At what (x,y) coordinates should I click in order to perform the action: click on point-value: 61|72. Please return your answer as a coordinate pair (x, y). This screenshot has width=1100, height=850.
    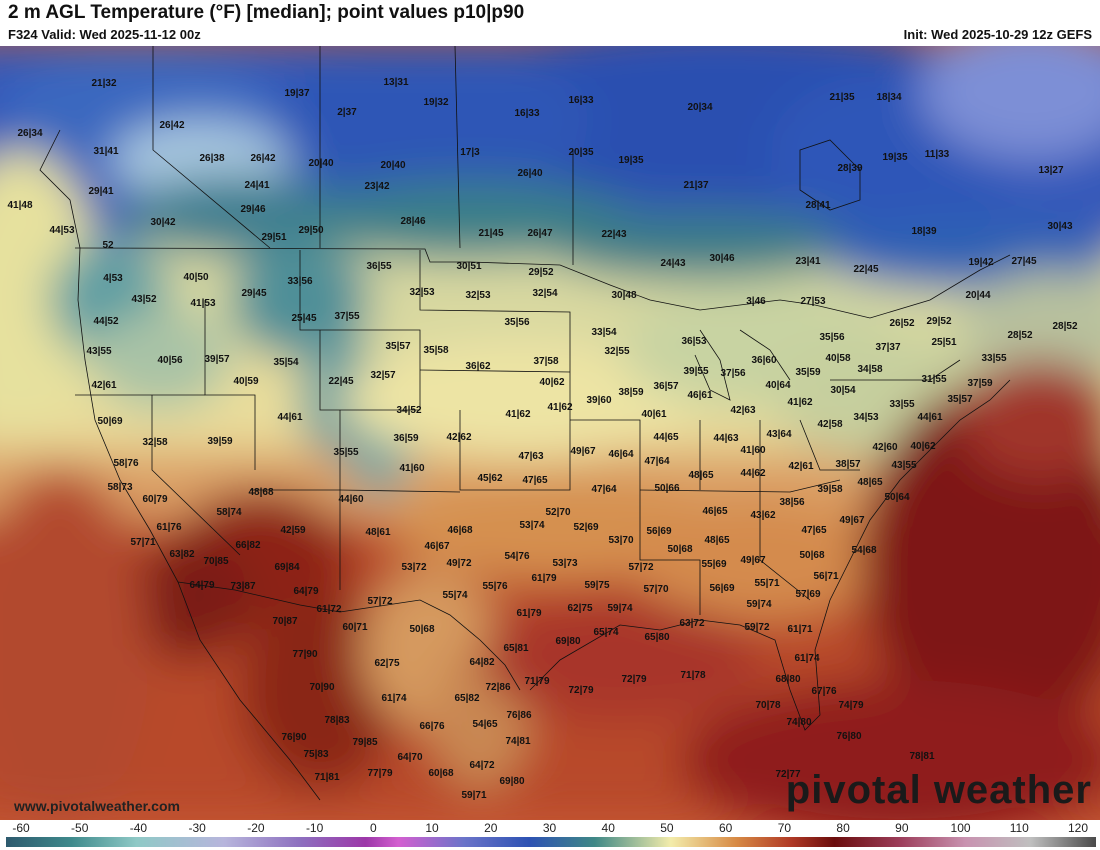
    Looking at the image, I should click on (328, 609).